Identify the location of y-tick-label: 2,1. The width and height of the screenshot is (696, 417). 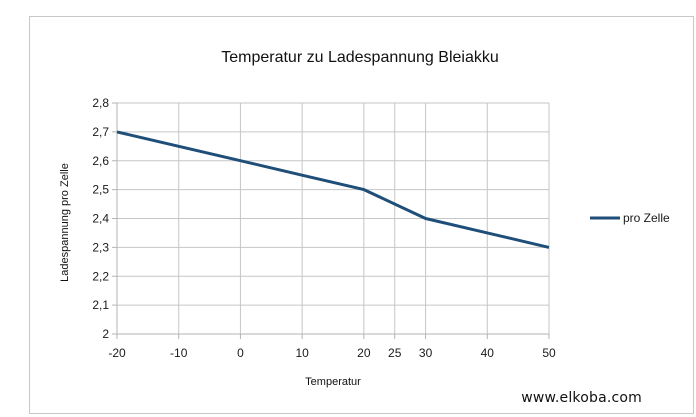
(100, 305).